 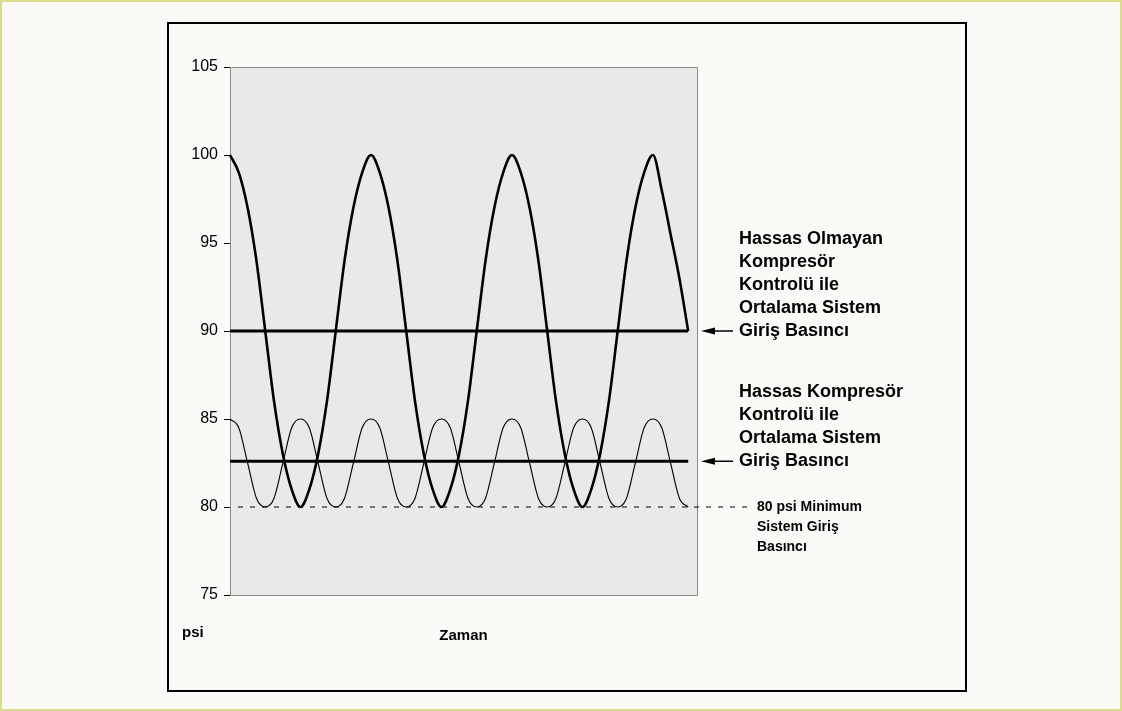 I want to click on y-tick-label: 95, so click(x=209, y=242).